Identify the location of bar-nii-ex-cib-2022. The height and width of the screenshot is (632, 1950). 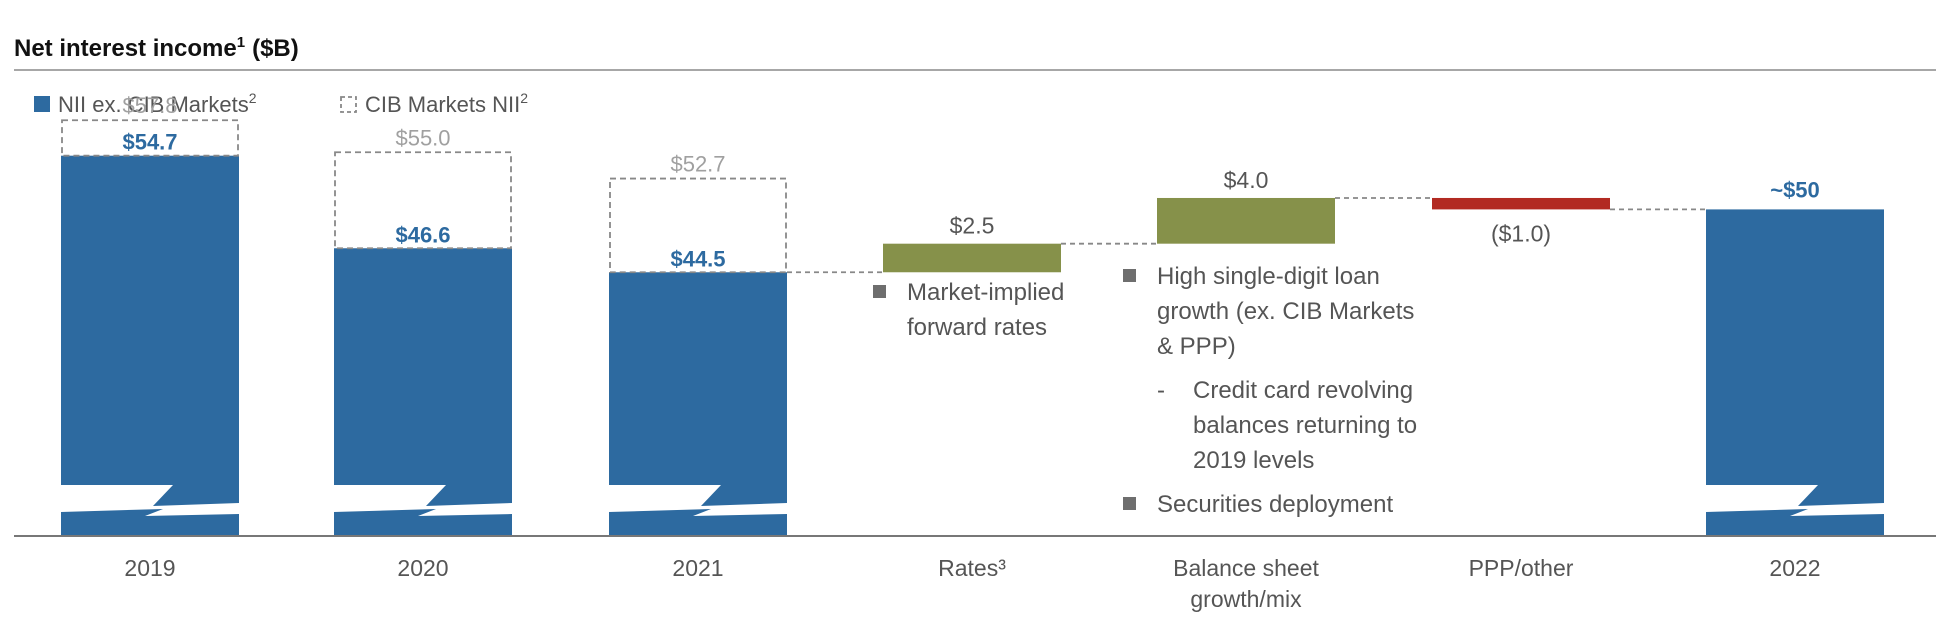
(1795, 372).